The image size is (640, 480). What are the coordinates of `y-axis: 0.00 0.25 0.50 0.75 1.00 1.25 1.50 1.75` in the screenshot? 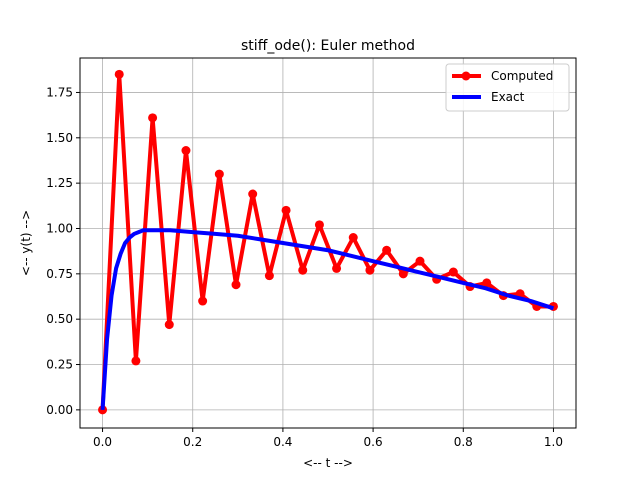 It's located at (63, 251).